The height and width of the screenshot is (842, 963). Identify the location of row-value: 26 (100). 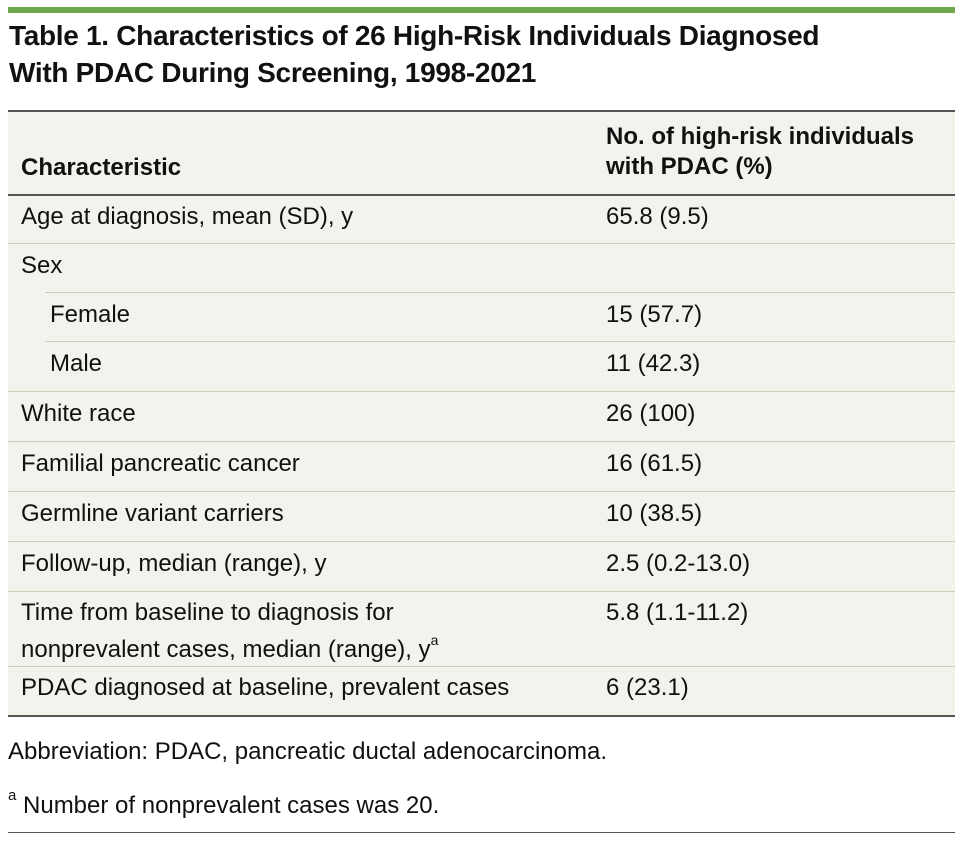
(651, 413).